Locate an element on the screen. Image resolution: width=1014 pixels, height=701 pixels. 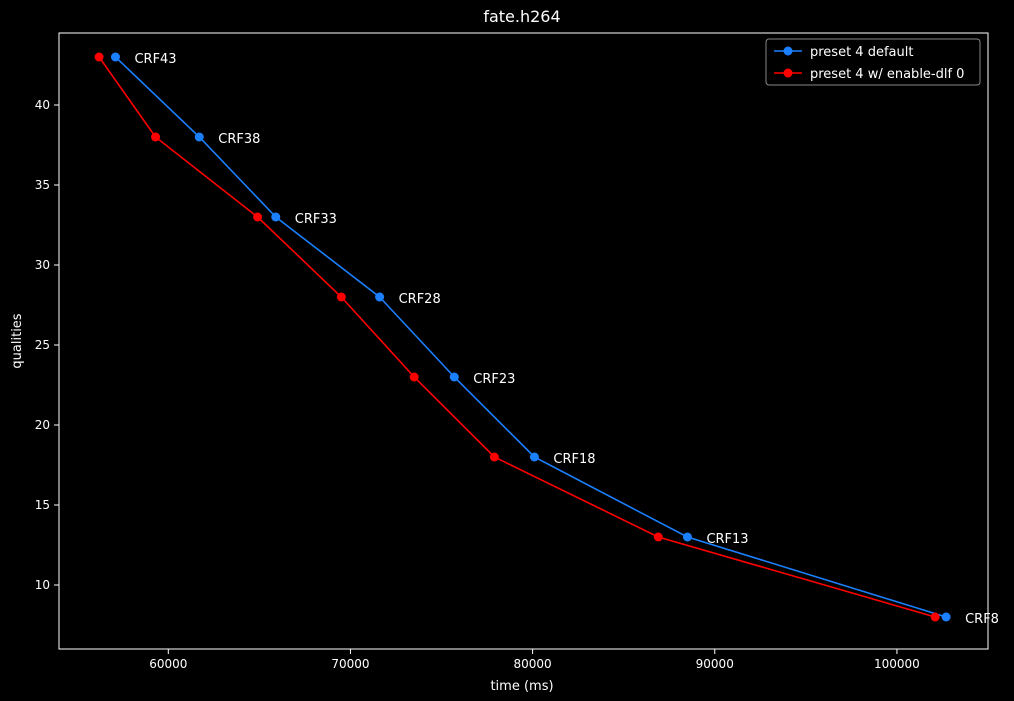
x-tick-label: 60000 is located at coordinates (168, 664).